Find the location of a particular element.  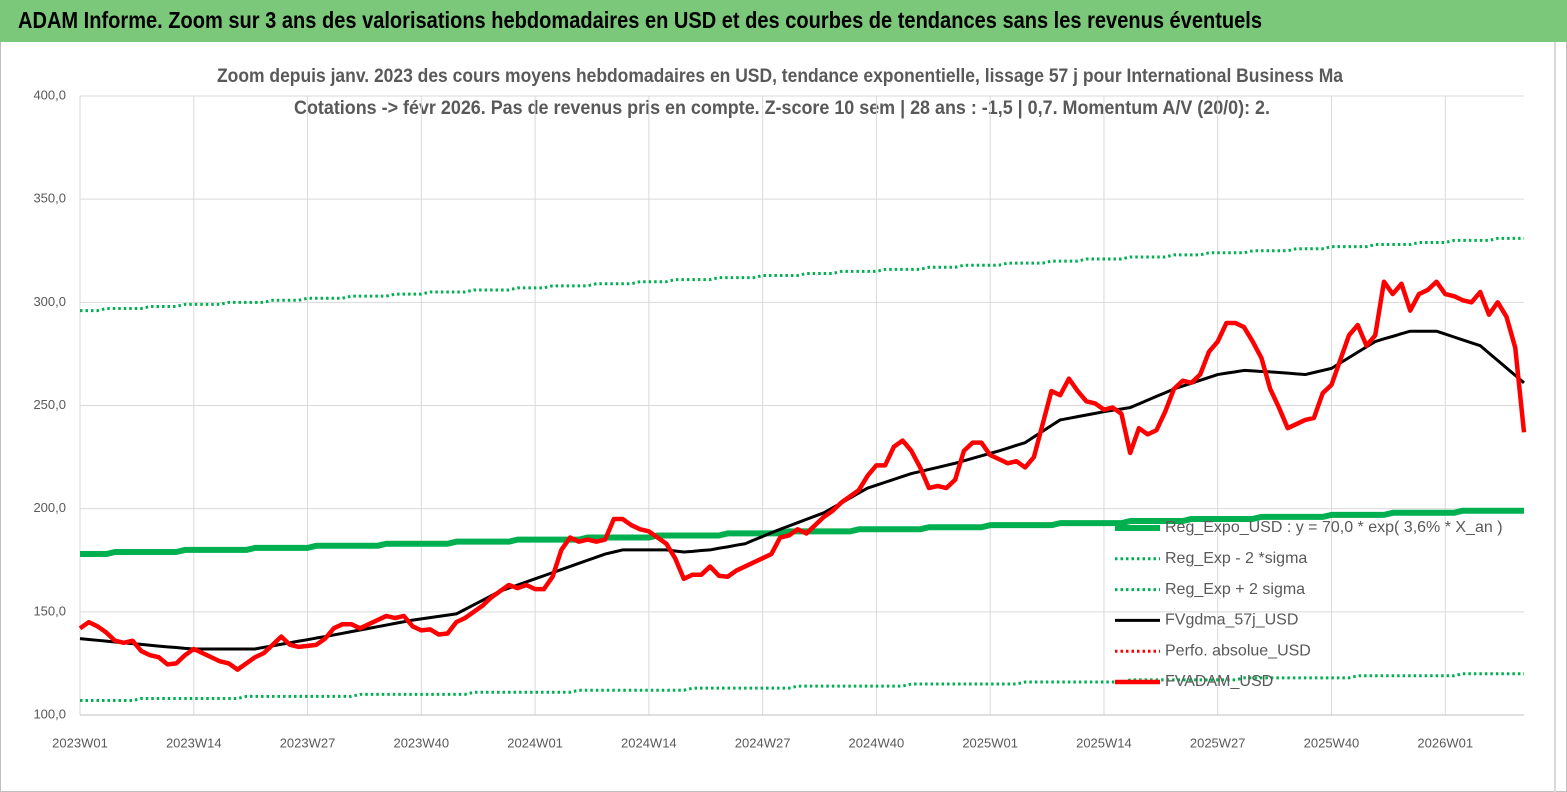

legend-label: FVgdma_57j_USD is located at coordinates (1231, 620).